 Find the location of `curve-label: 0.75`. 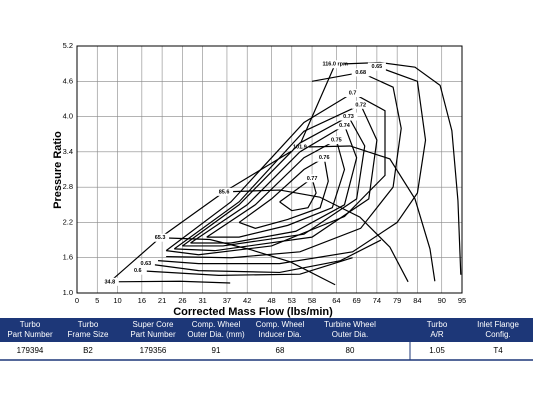

curve-label: 0.75 is located at coordinates (336, 141).